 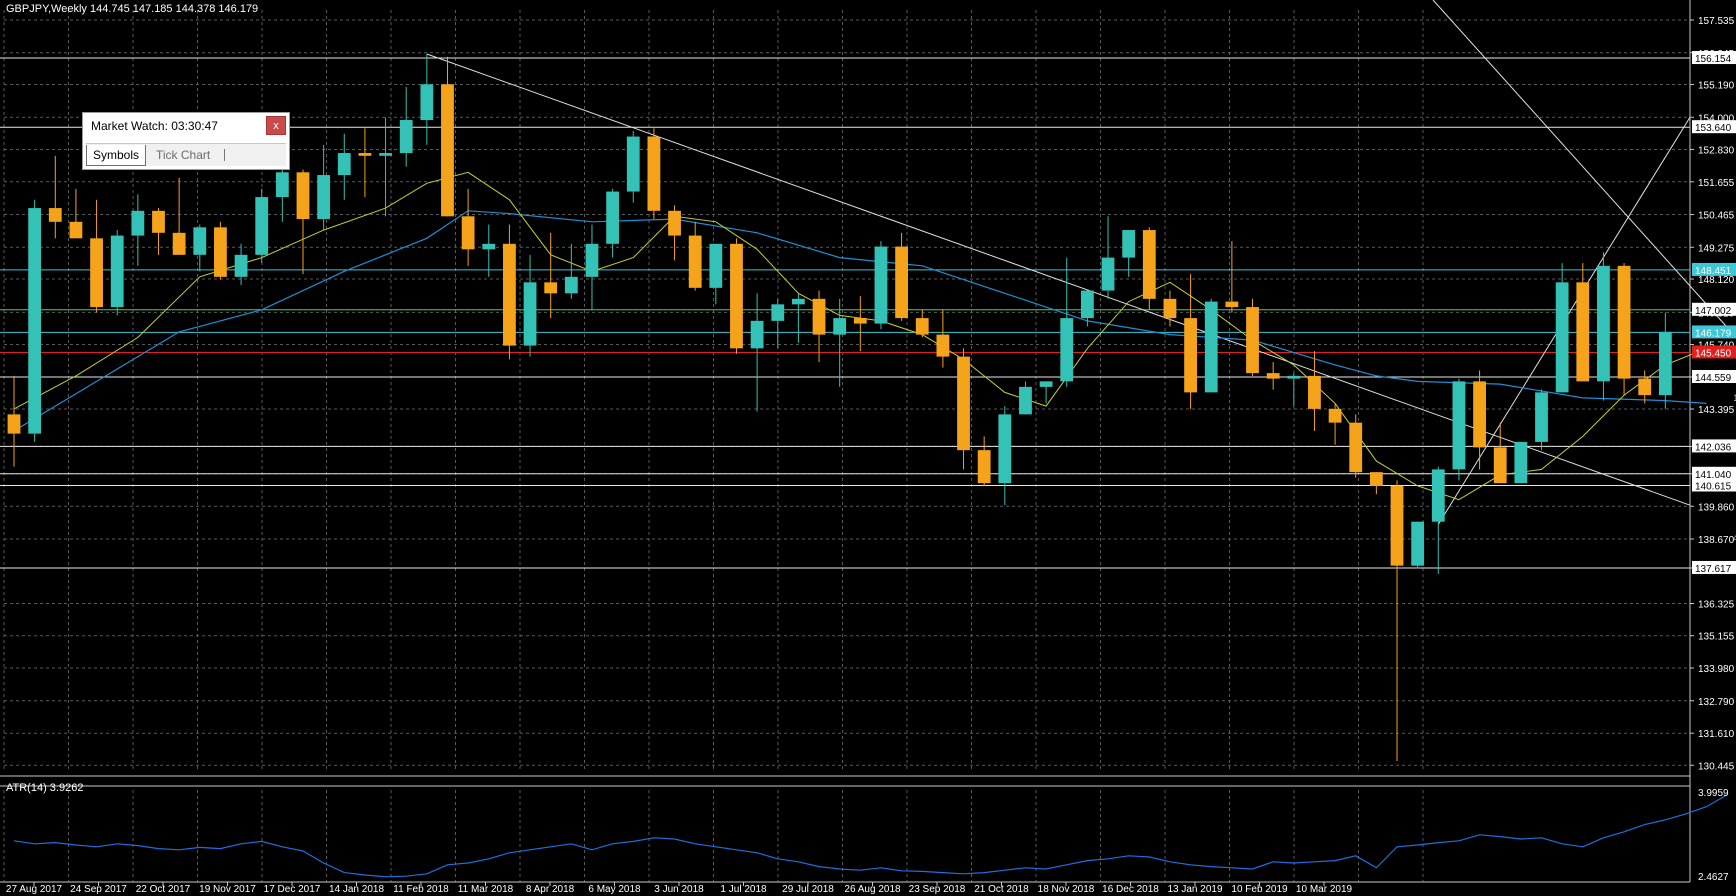 What do you see at coordinates (45, 788) in the screenshot?
I see `atr-label: ATR(14) 3.9262` at bounding box center [45, 788].